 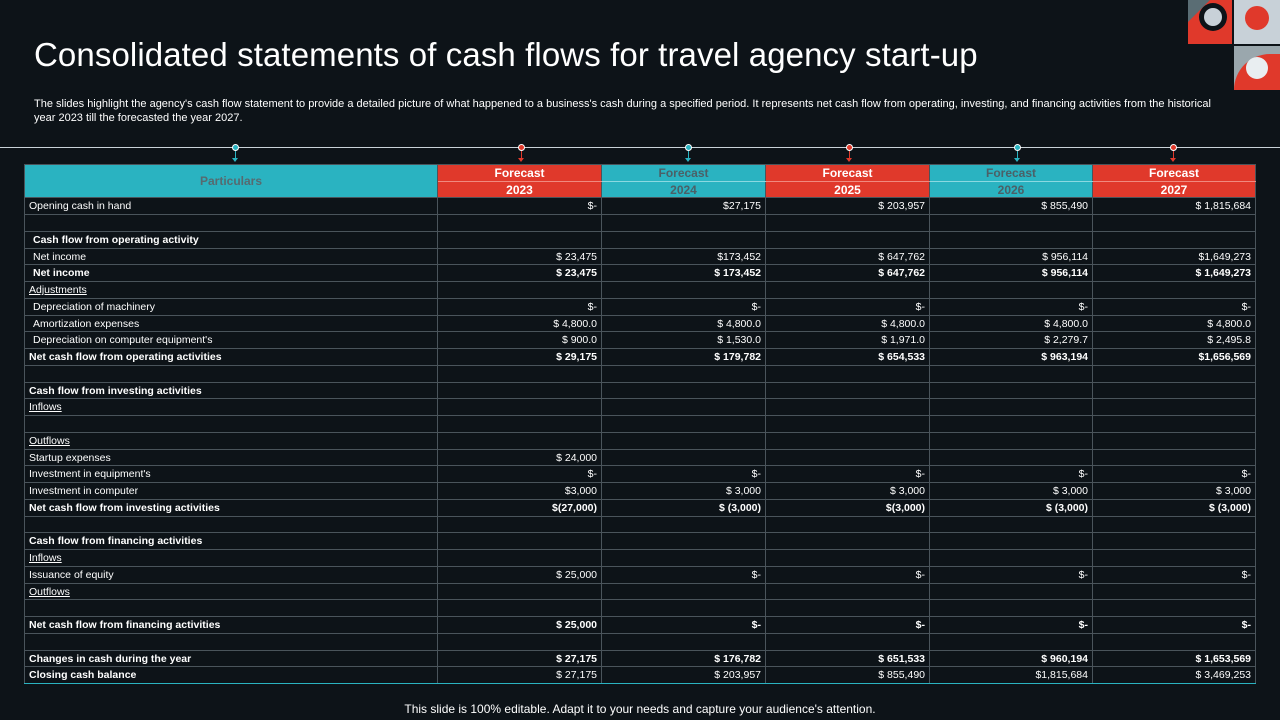 What do you see at coordinates (231, 290) in the screenshot?
I see `row-label: Adjustments` at bounding box center [231, 290].